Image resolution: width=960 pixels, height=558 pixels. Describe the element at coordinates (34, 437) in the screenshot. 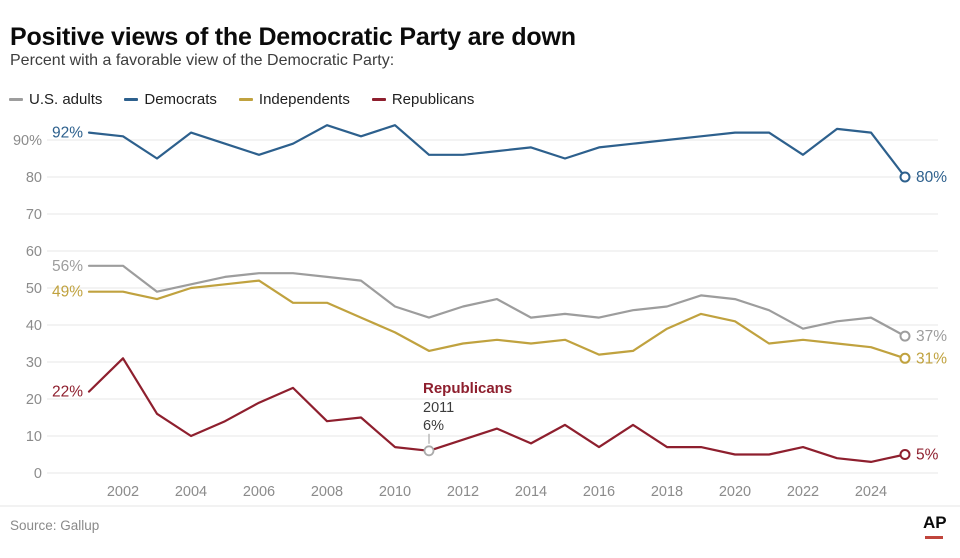

I see `y-axis-label: 10` at that location.